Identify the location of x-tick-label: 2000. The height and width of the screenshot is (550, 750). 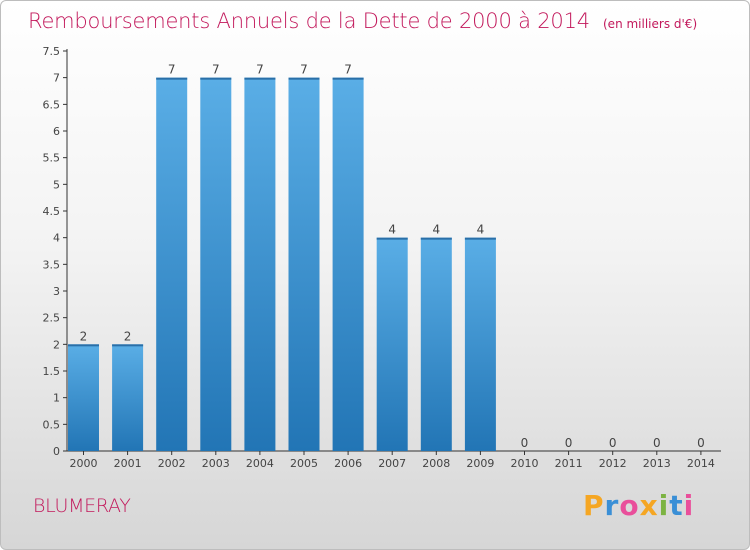
(84, 463).